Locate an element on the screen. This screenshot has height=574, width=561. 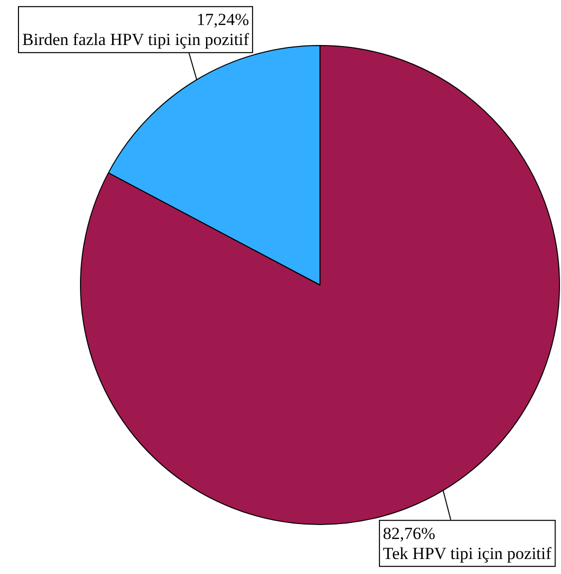
slice-label: Birden fazla HPV tipi için pozitif is located at coordinates (136, 40).